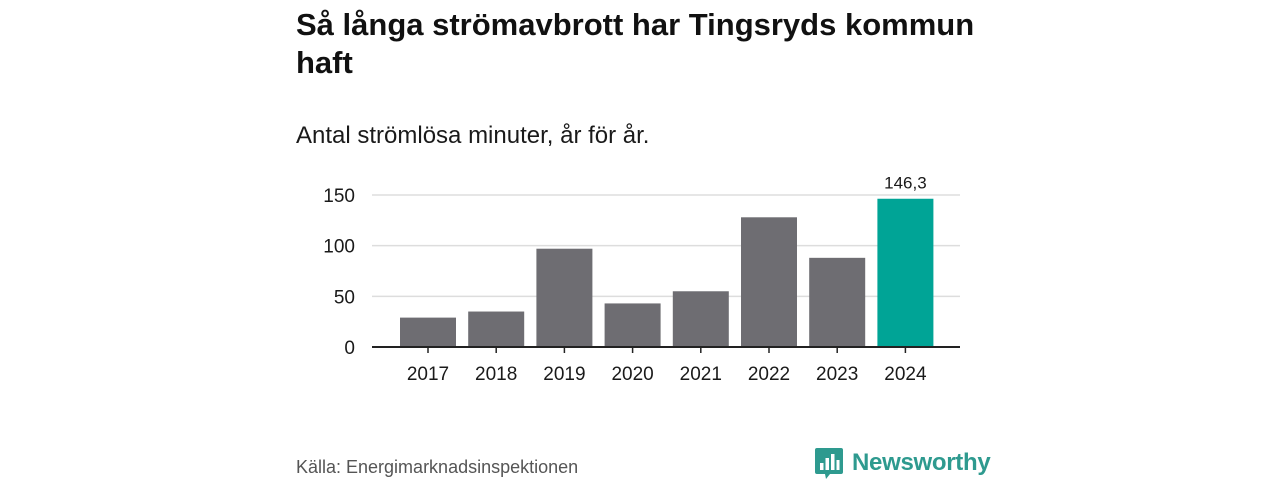  I want to click on x-tick-label: 2023, so click(837, 374).